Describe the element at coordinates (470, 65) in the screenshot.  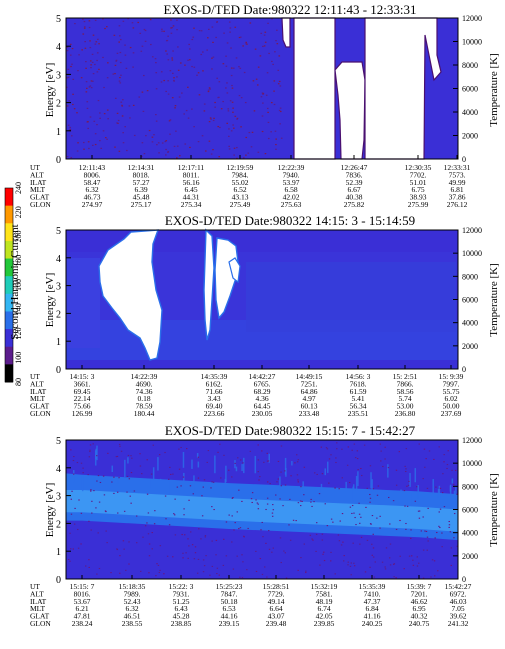
I see `panel1-rtick-label: 8000` at that location.